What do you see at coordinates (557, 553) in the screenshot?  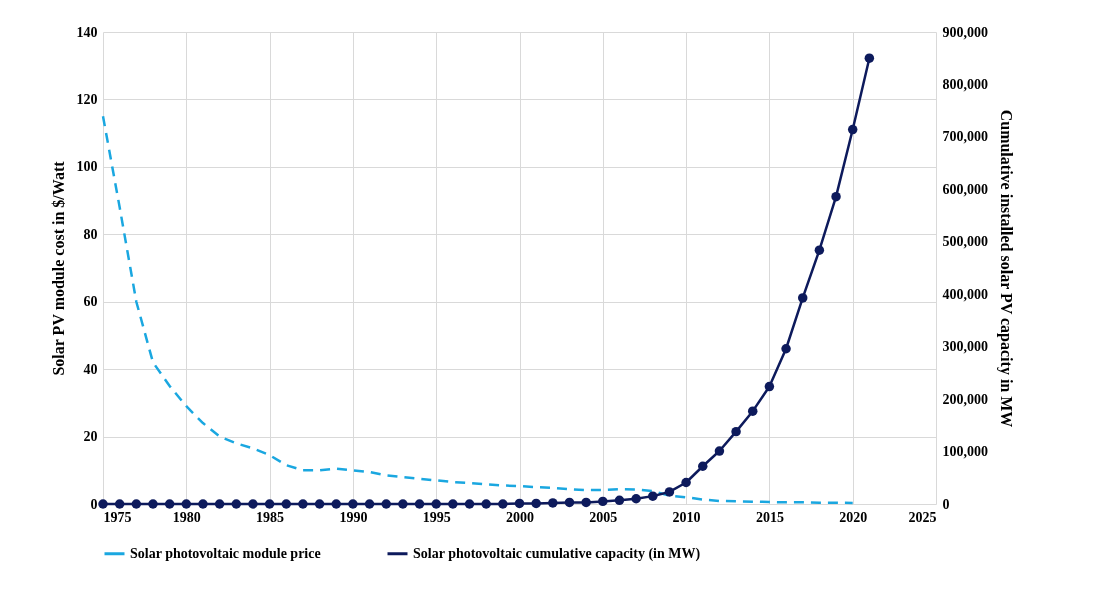 I see `legend-label: Solar photovoltaic cumulative capacity (in MW)` at bounding box center [557, 553].